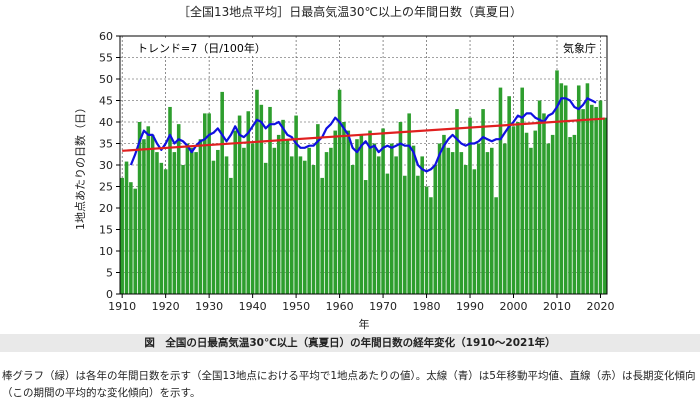 The width and height of the screenshot is (700, 406). I want to click on y-tick-label: 25, so click(106, 187).